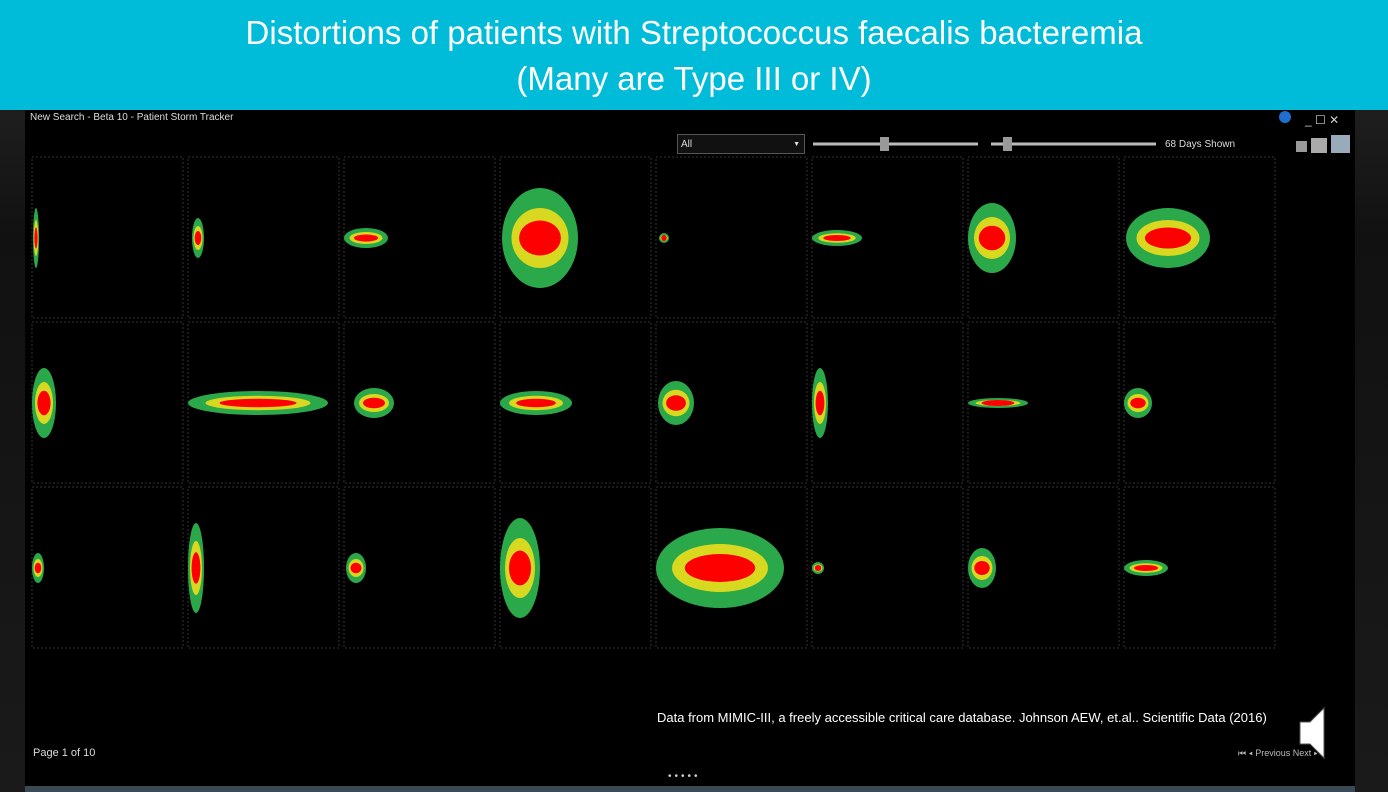 Image resolution: width=1388 pixels, height=792 pixels. Describe the element at coordinates (1319, 145) in the screenshot. I see `size-medium` at that location.